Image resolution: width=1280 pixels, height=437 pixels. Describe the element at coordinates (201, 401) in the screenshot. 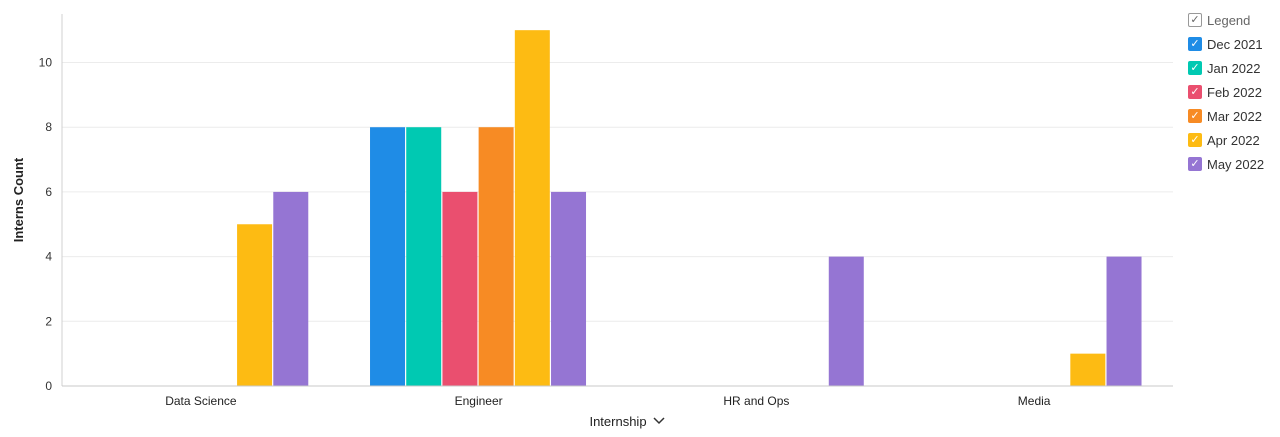

I see `x-tick-label: Data Science` at that location.